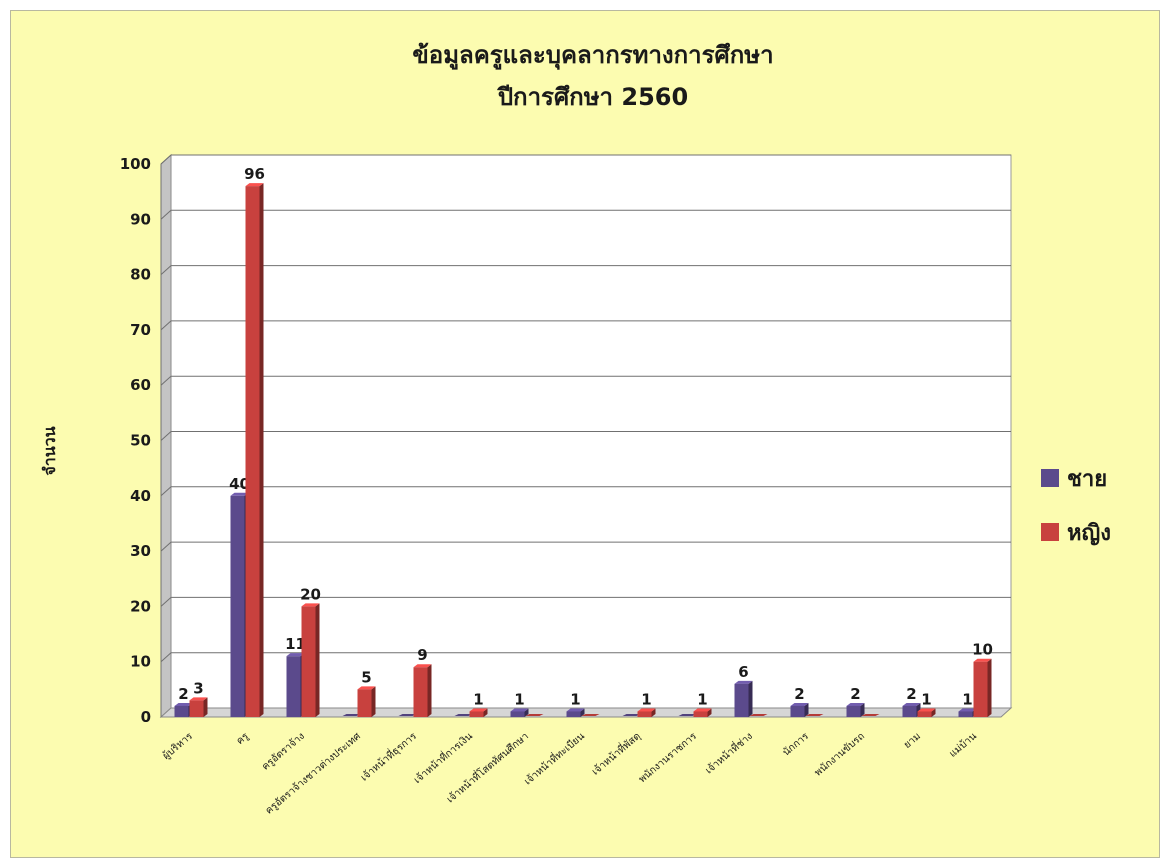 The image size is (1160, 858). I want to click on x-tick-label: เจ้าหน้าที่ธุรการ, so click(388, 756).